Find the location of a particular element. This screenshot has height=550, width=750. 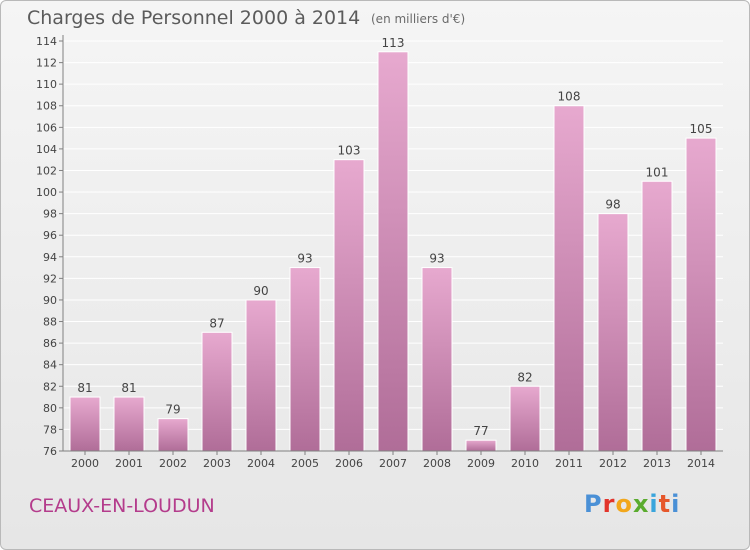

bar-2001 is located at coordinates (129, 424).